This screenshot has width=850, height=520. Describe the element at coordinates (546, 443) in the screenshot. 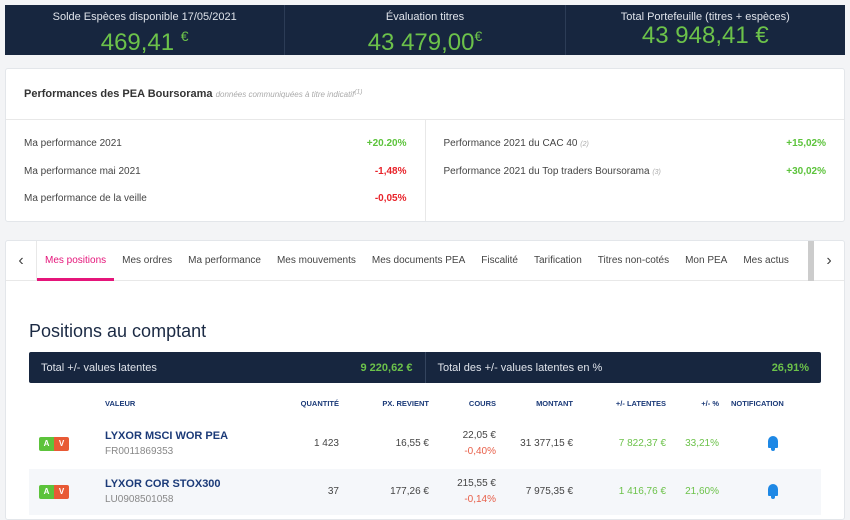

I see `amount: 31 377,15 €` at that location.